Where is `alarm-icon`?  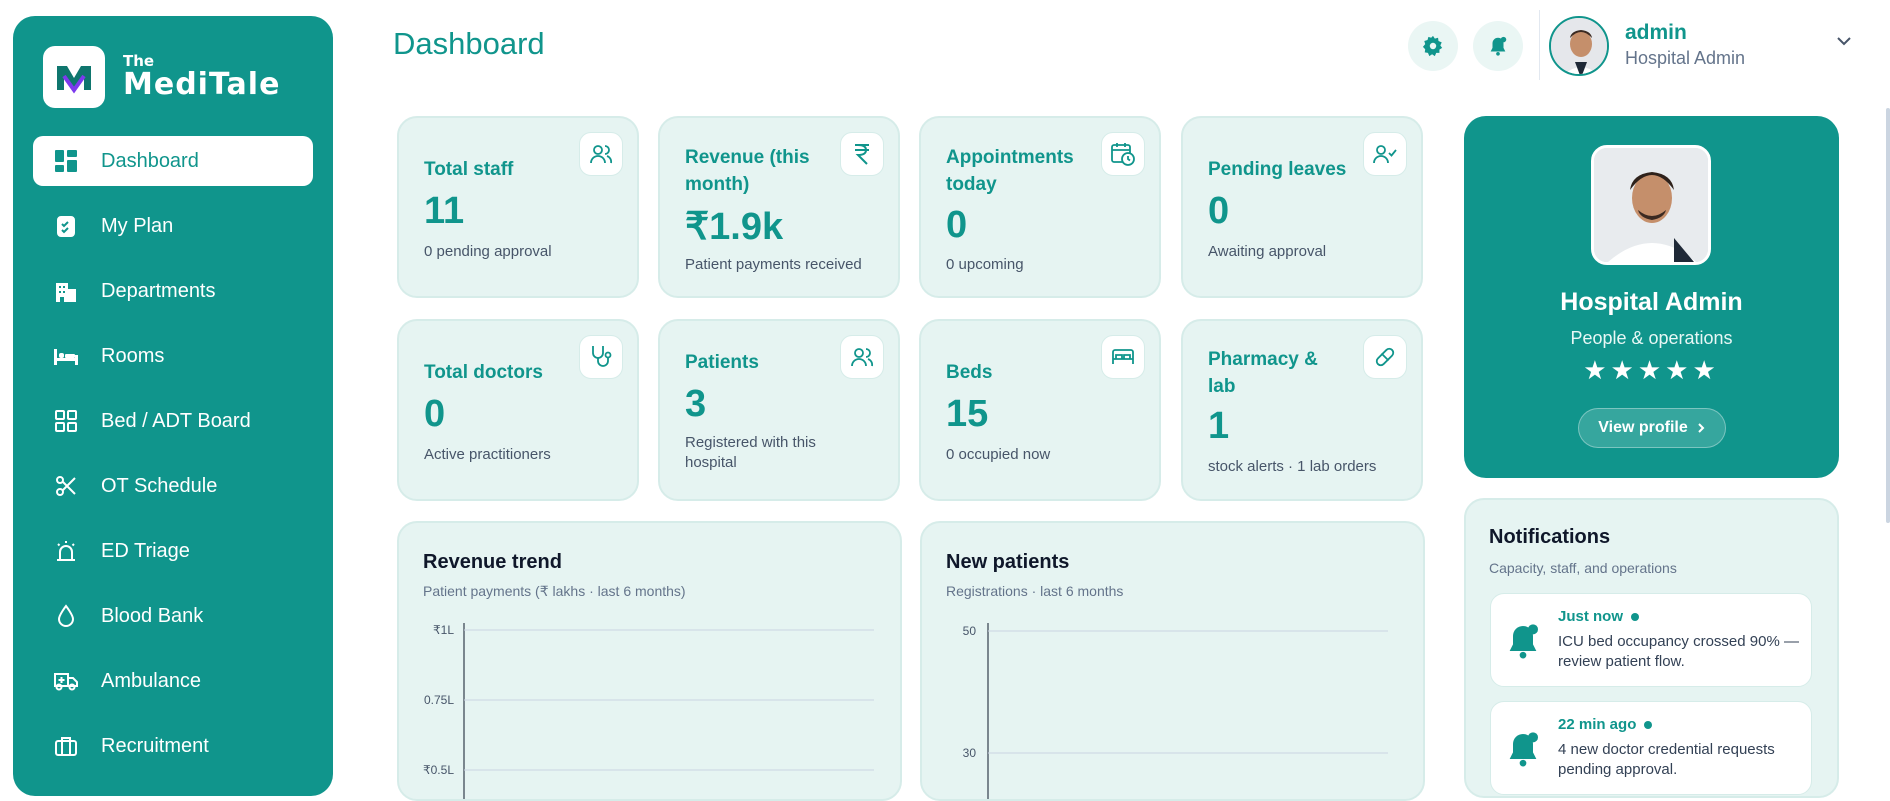 alarm-icon is located at coordinates (66, 551).